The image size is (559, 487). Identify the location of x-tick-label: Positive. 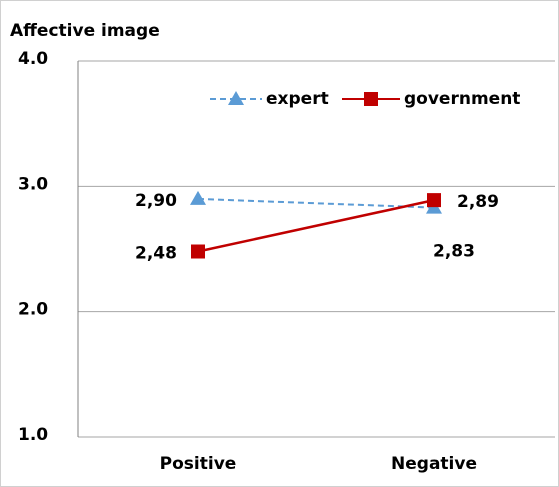
(198, 464).